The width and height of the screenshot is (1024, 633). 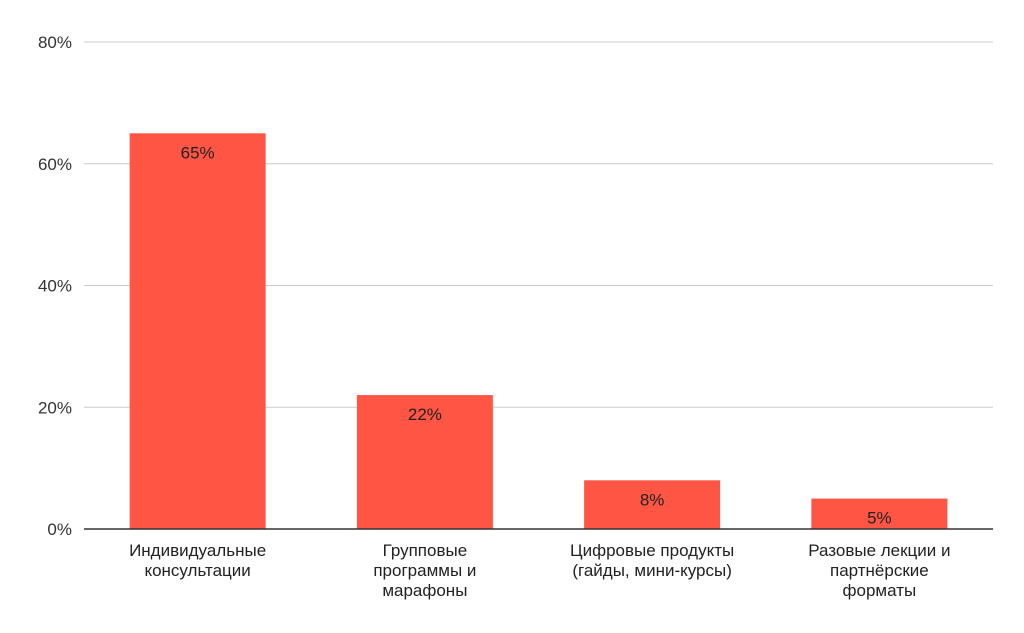 I want to click on y-axis-tick-labels: 0% 20% 40% 60% 80%, so click(x=55, y=286).